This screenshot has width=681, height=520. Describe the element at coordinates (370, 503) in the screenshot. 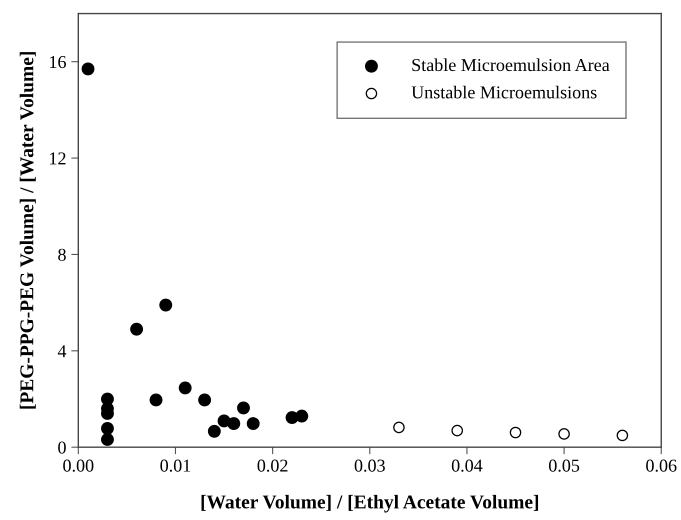

I see `x-axis-title: [Water Volume] / [Ethyl Acetate Volume]` at that location.